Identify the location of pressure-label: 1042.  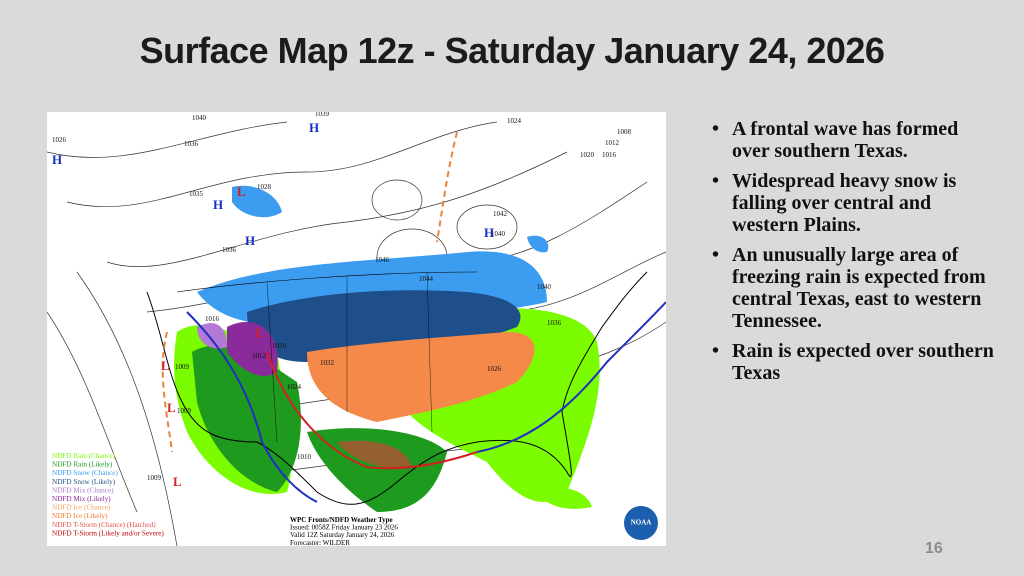
(500, 214).